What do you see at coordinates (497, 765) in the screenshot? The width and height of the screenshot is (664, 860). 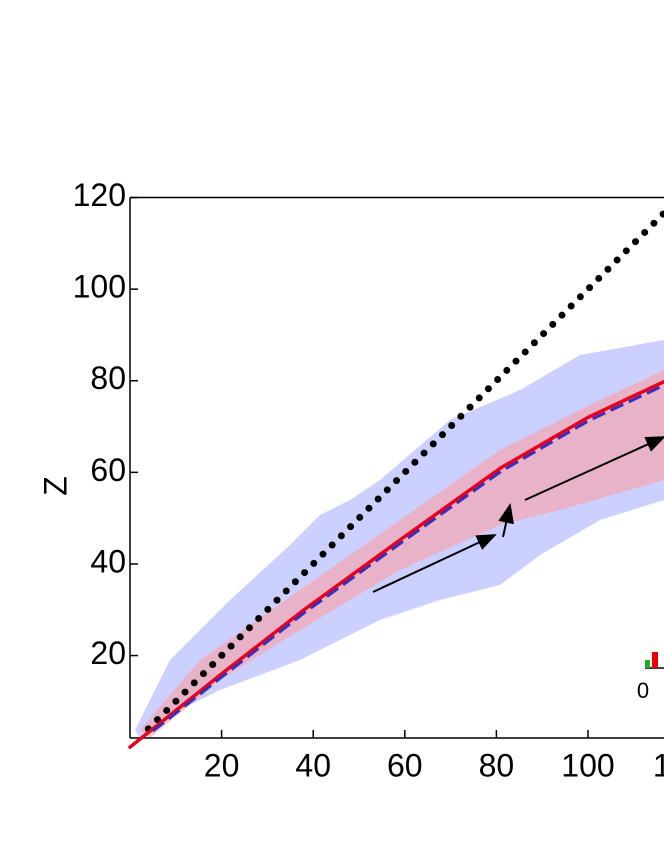 I see `x-tick-label: 80` at bounding box center [497, 765].